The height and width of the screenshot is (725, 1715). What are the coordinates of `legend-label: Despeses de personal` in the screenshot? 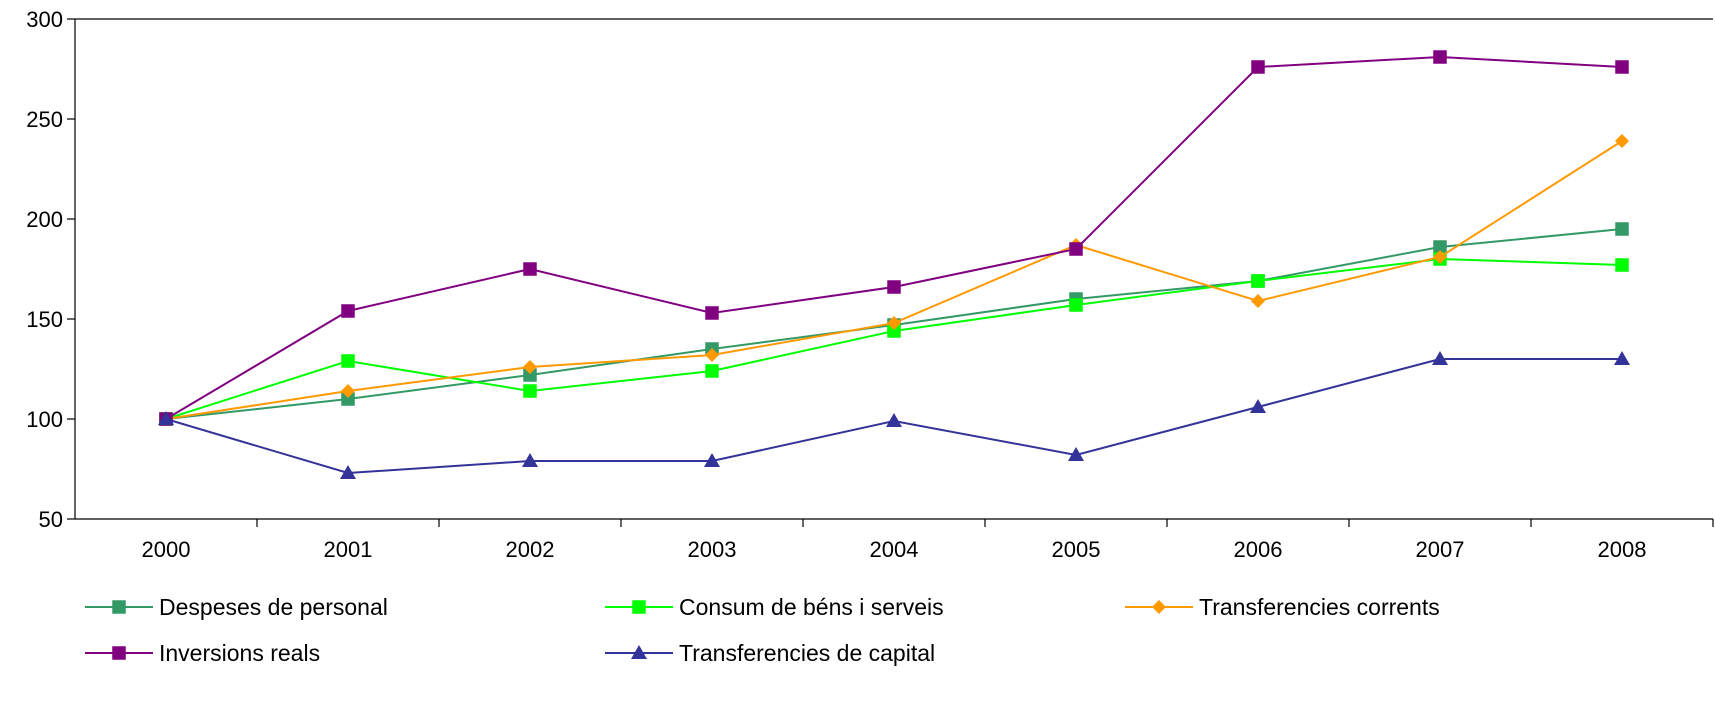 It's located at (273, 607).